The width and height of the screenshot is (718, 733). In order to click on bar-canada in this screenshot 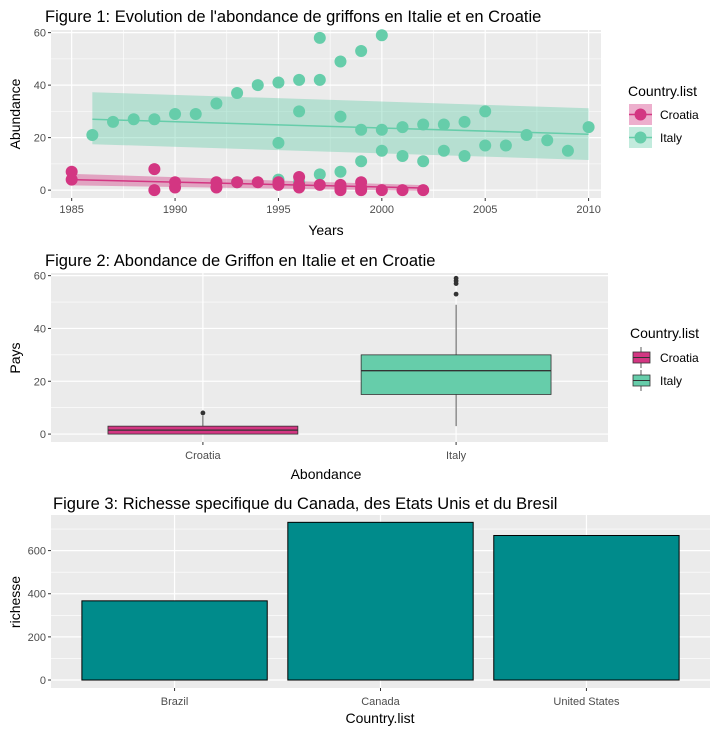, I will do `click(380, 601)`.